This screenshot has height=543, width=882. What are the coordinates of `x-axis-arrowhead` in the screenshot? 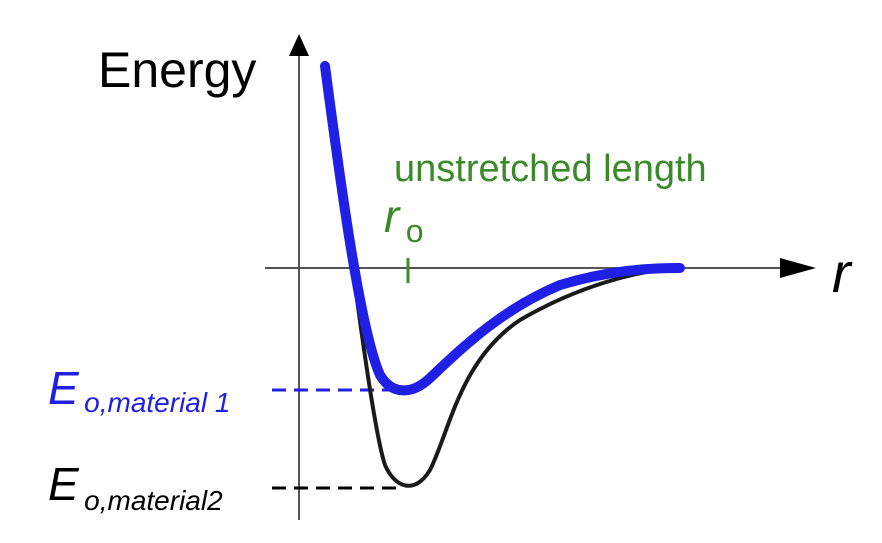 It's located at (798, 268).